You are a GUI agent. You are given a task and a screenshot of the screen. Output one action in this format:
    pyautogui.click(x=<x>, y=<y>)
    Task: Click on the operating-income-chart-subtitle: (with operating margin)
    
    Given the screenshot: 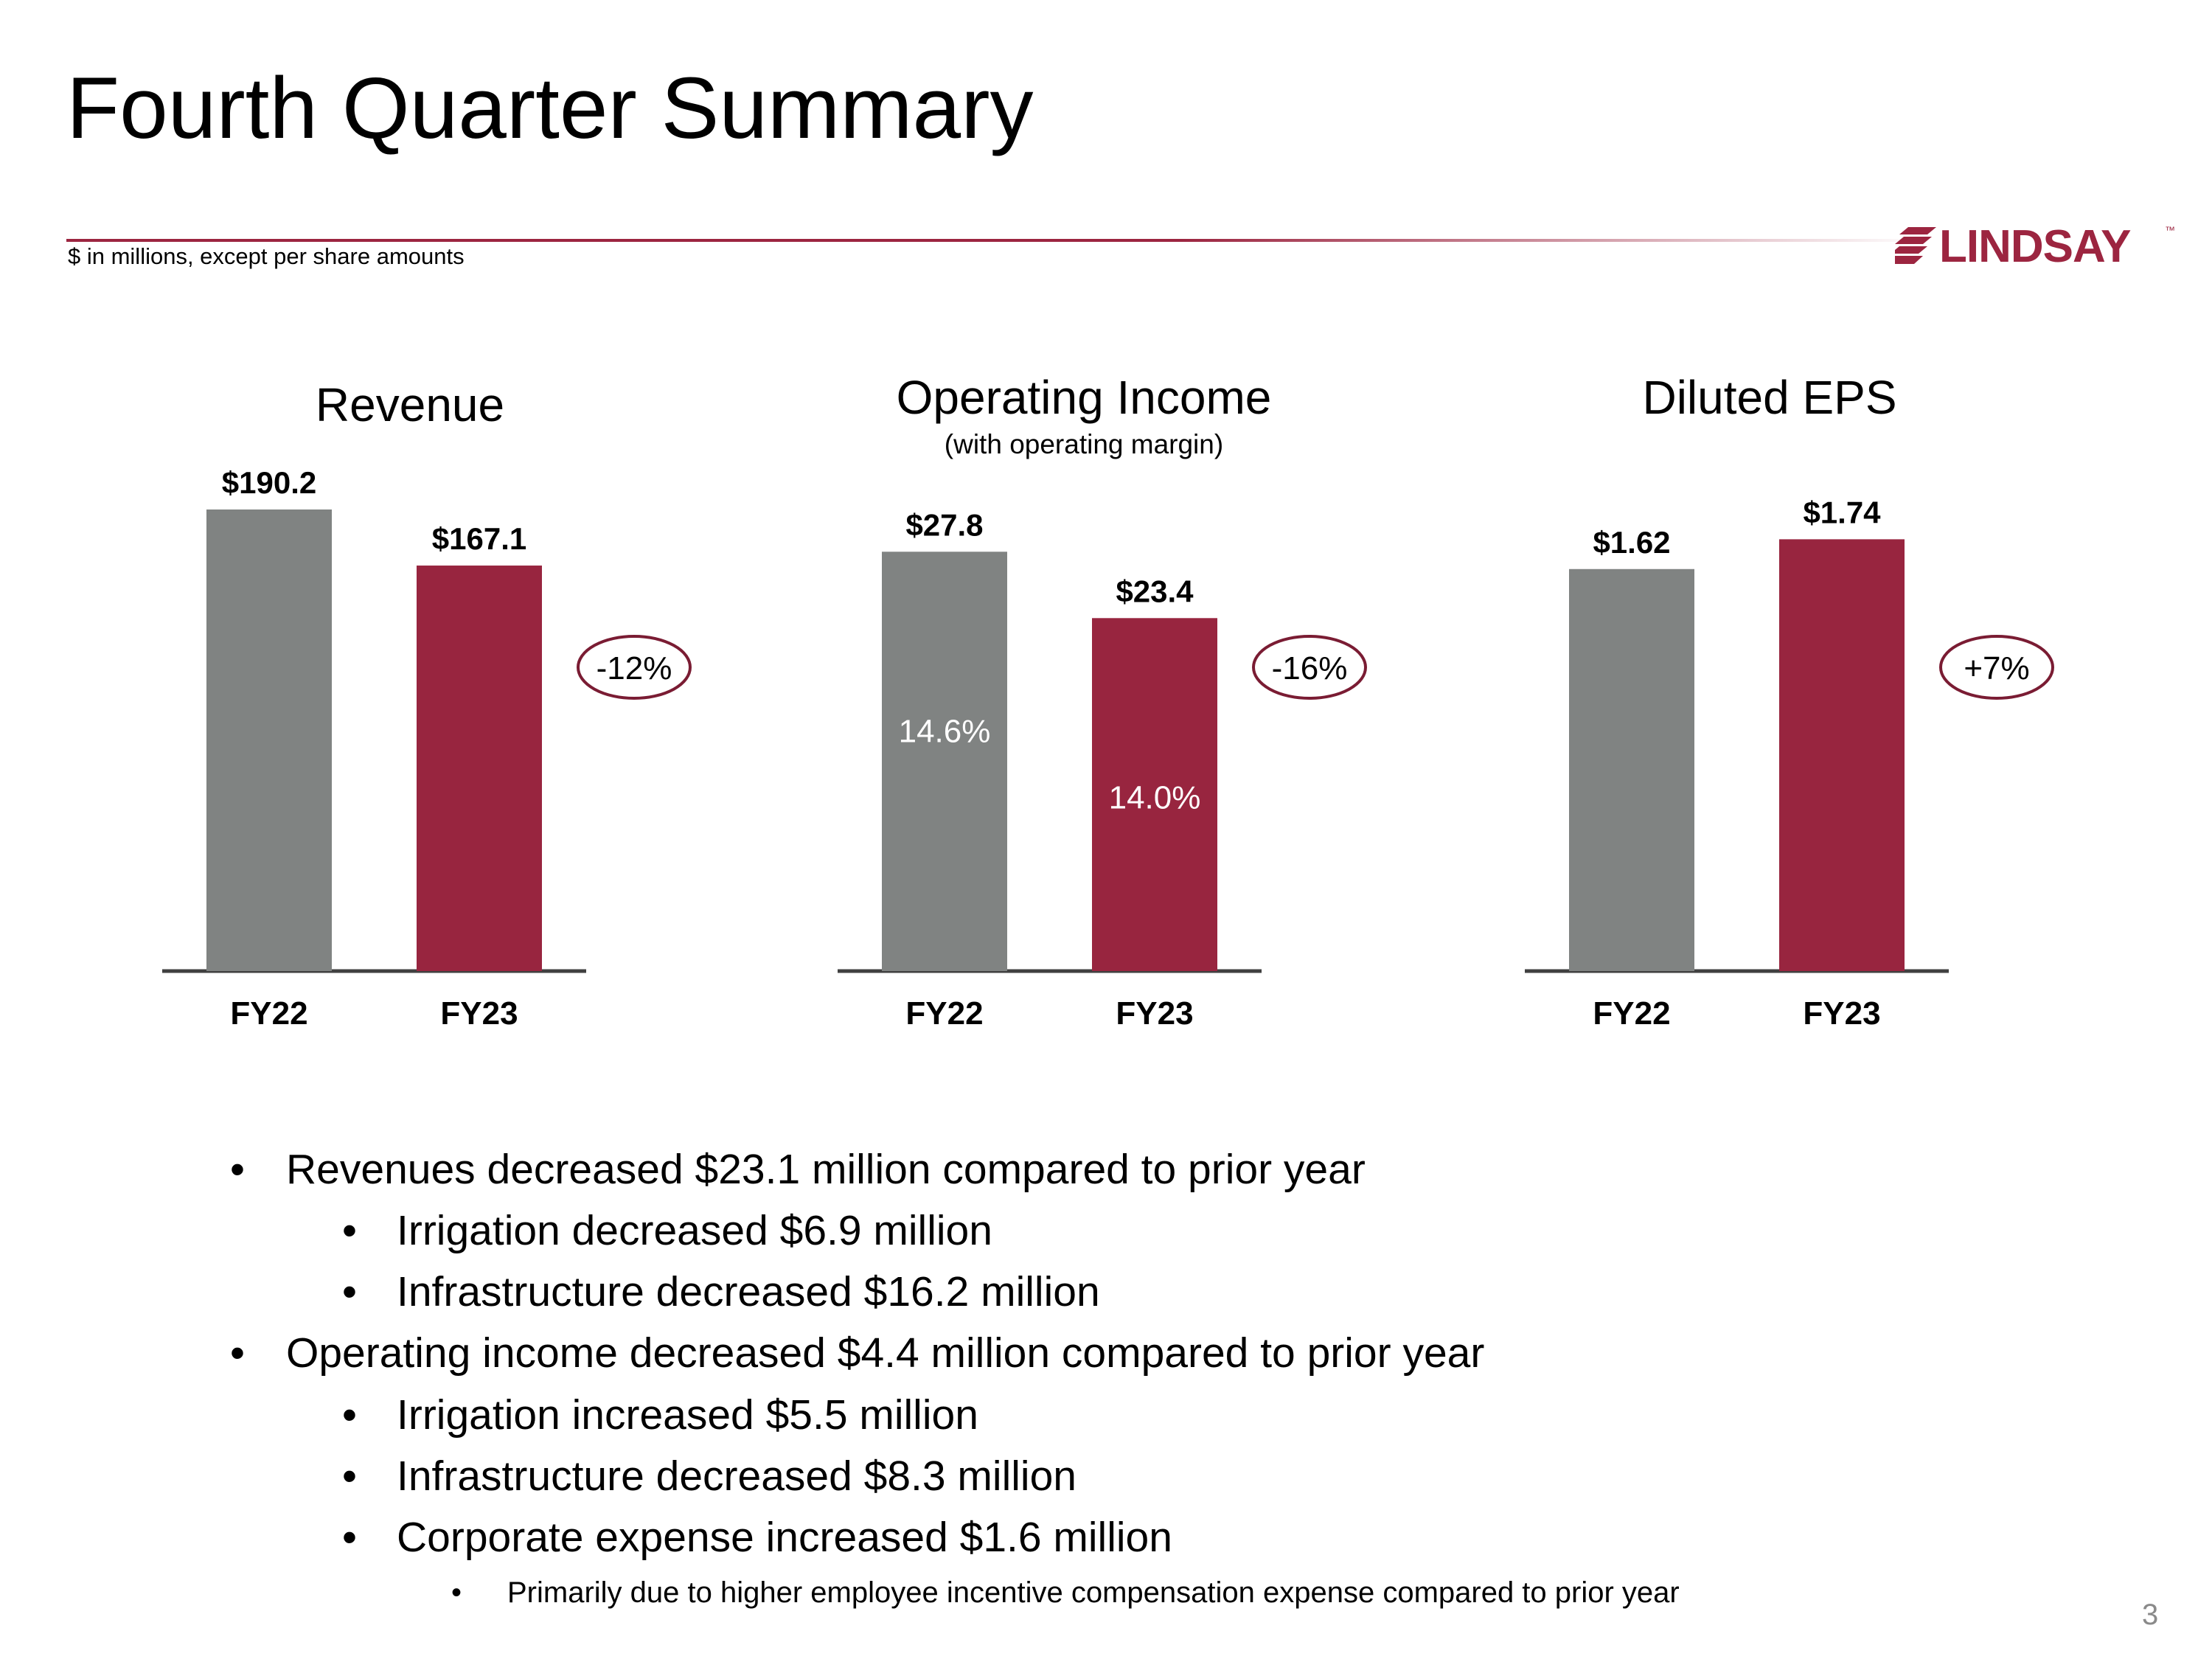 What is the action you would take?
    pyautogui.click(x=1084, y=444)
    